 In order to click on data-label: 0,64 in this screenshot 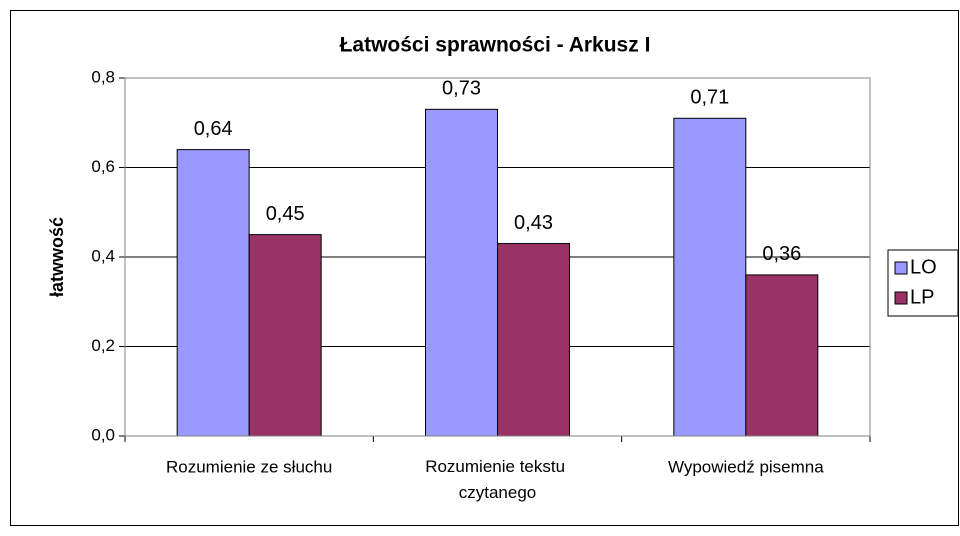, I will do `click(213, 129)`.